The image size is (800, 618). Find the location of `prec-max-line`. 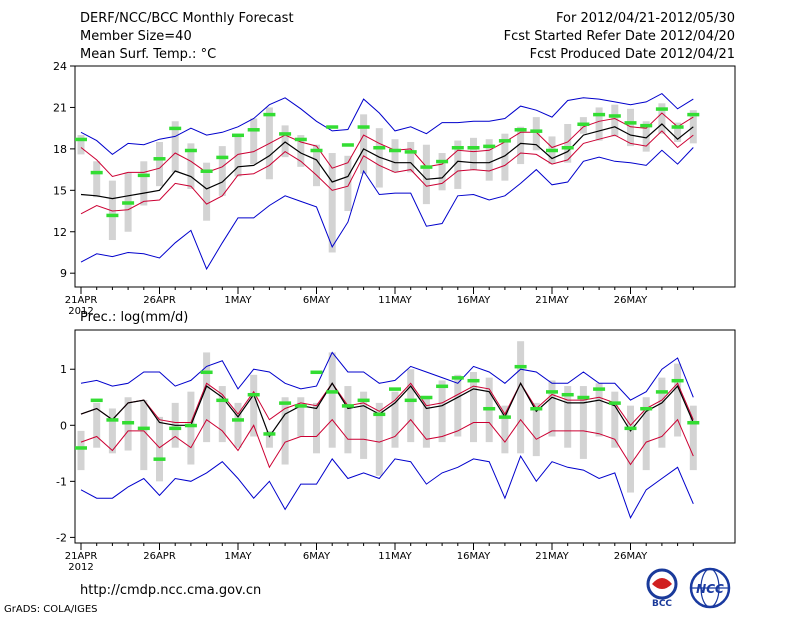

prec-max-line is located at coordinates (387, 376).